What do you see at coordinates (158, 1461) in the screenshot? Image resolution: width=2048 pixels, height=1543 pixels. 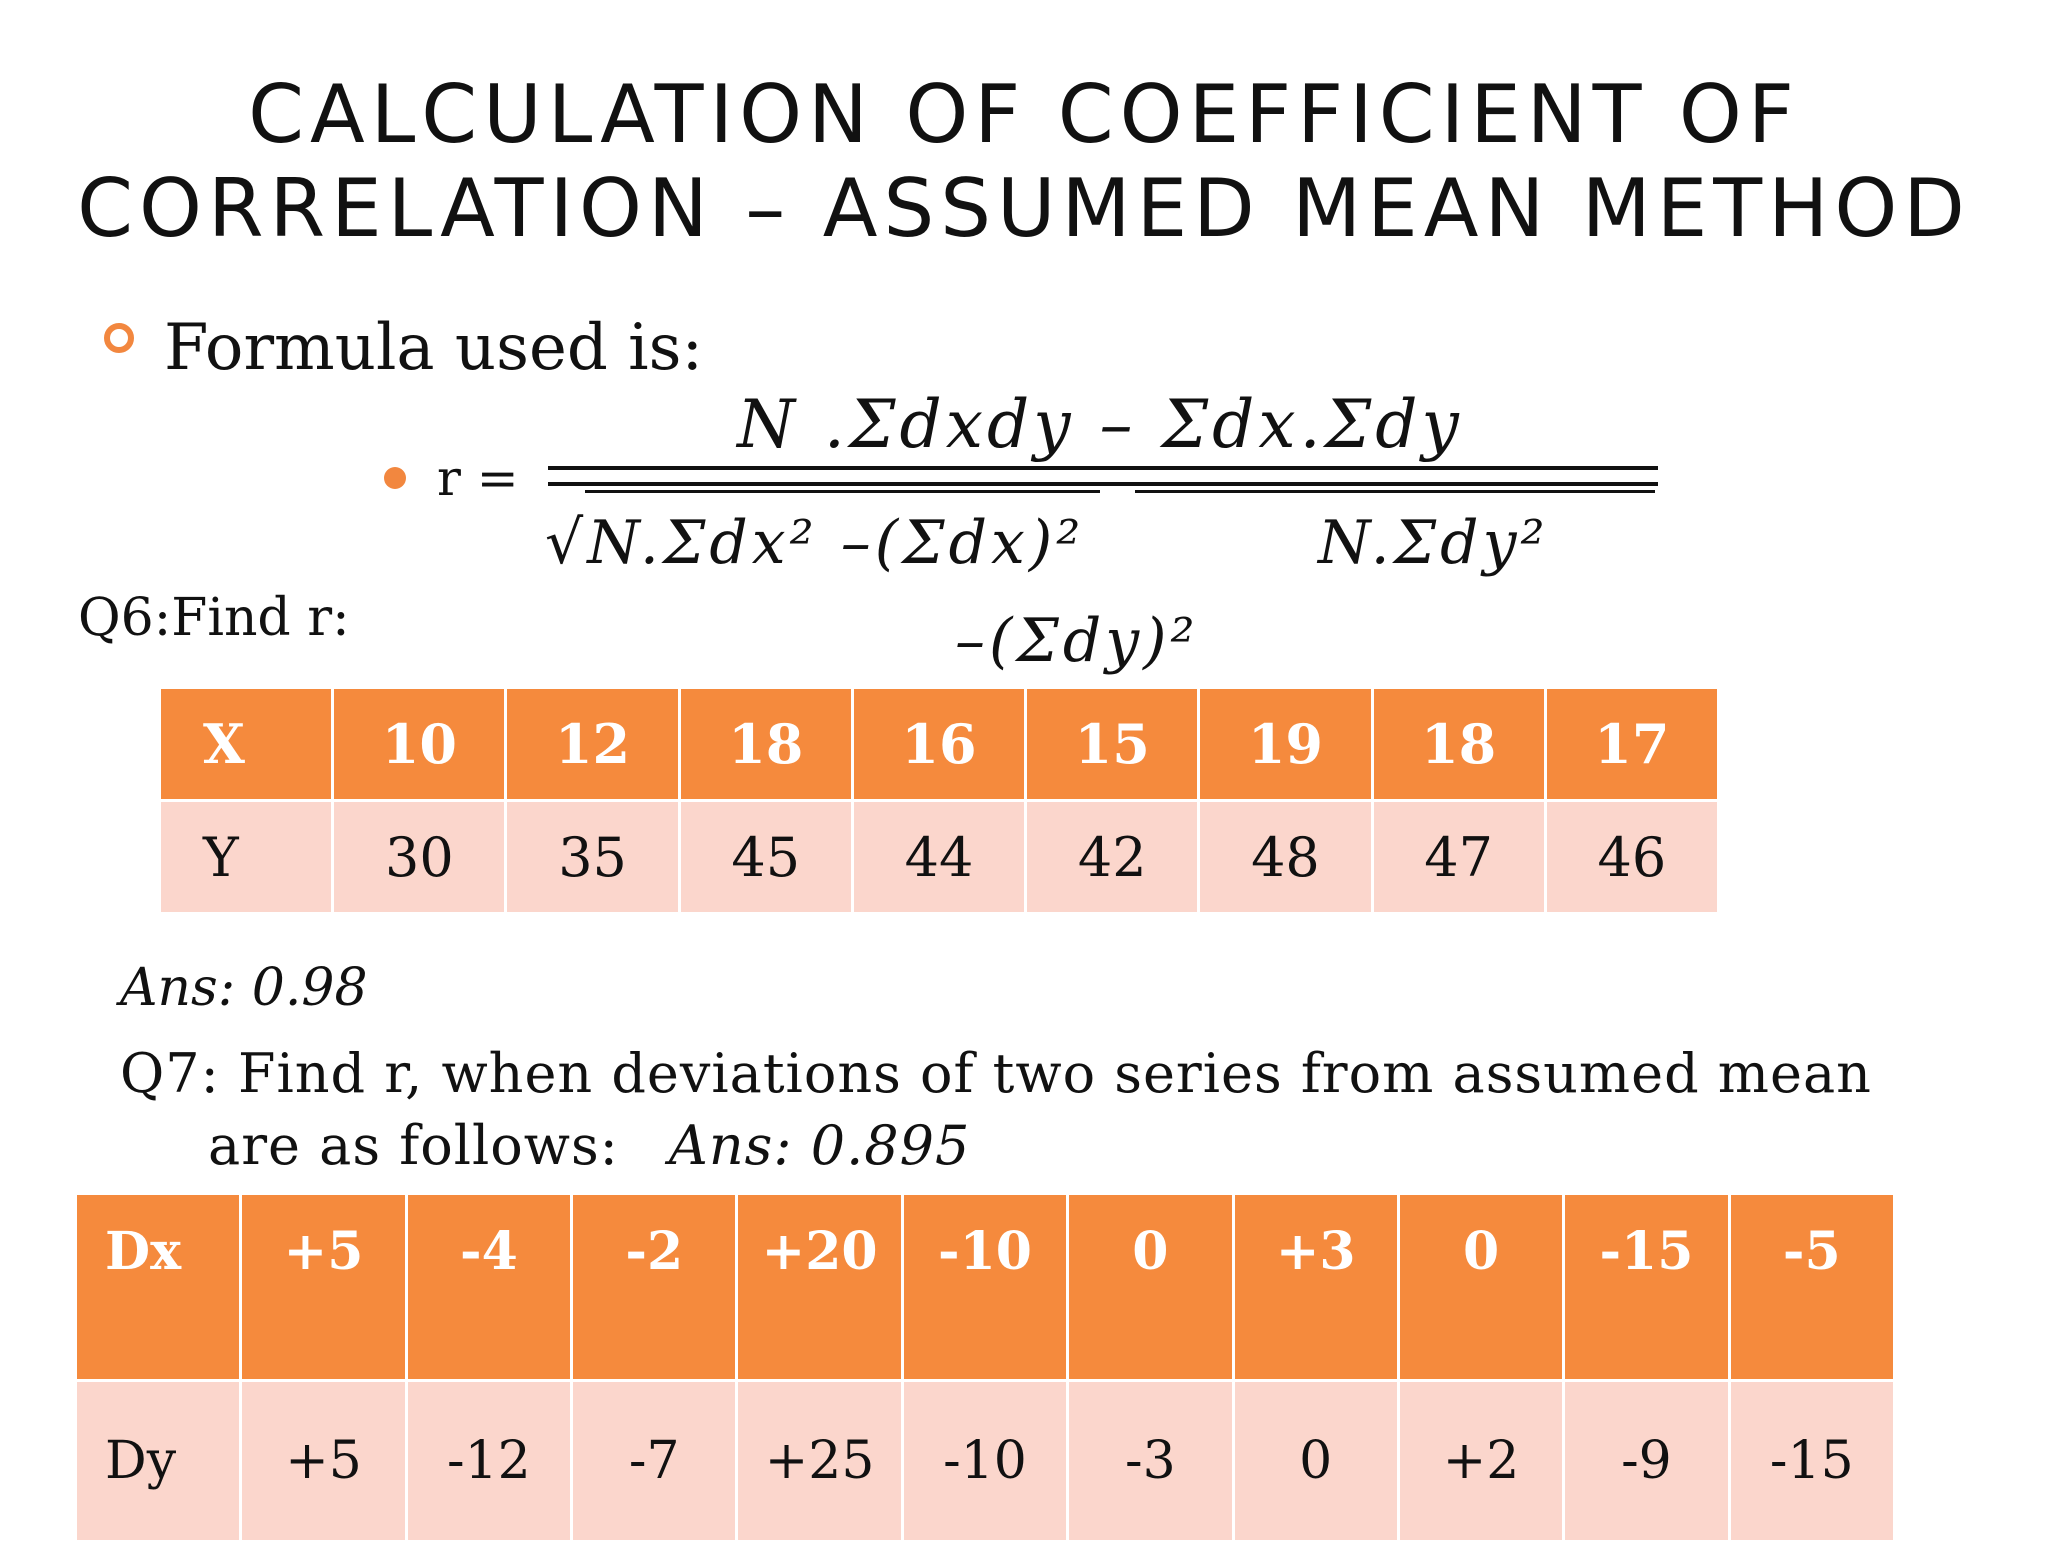 I see `q7-body-cell: Dy` at bounding box center [158, 1461].